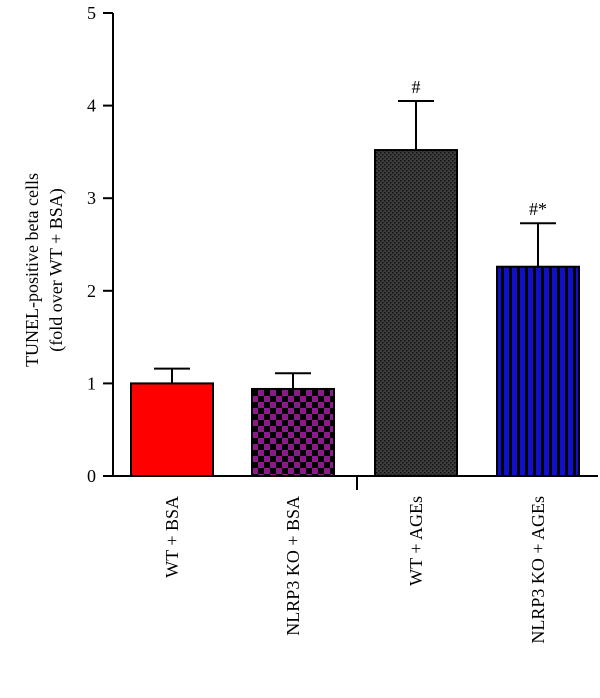  Describe the element at coordinates (91, 13) in the screenshot. I see `y-tick-label: 5` at that location.